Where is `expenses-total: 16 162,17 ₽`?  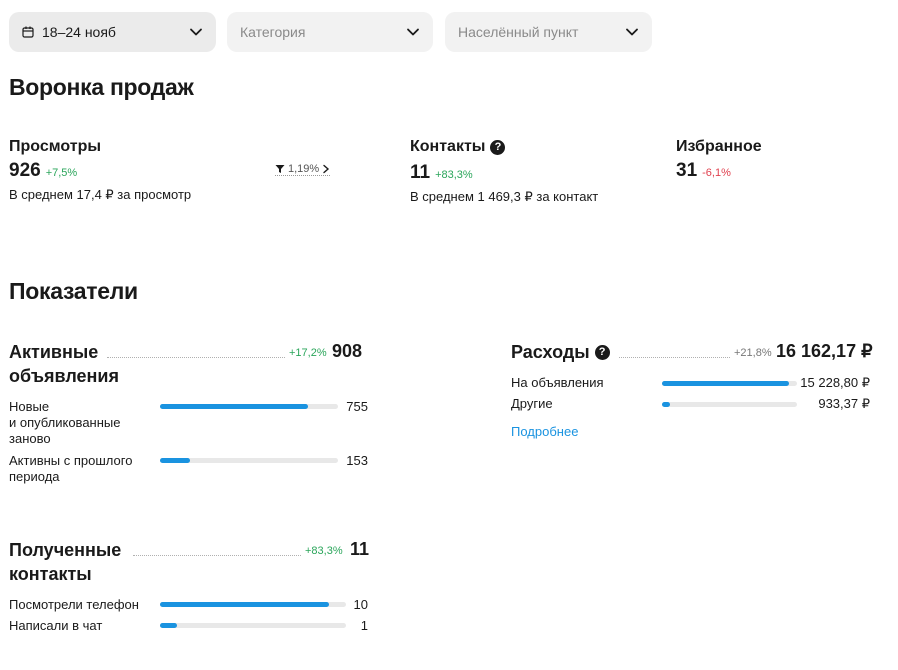
expenses-total: 16 162,17 ₽ is located at coordinates (824, 351).